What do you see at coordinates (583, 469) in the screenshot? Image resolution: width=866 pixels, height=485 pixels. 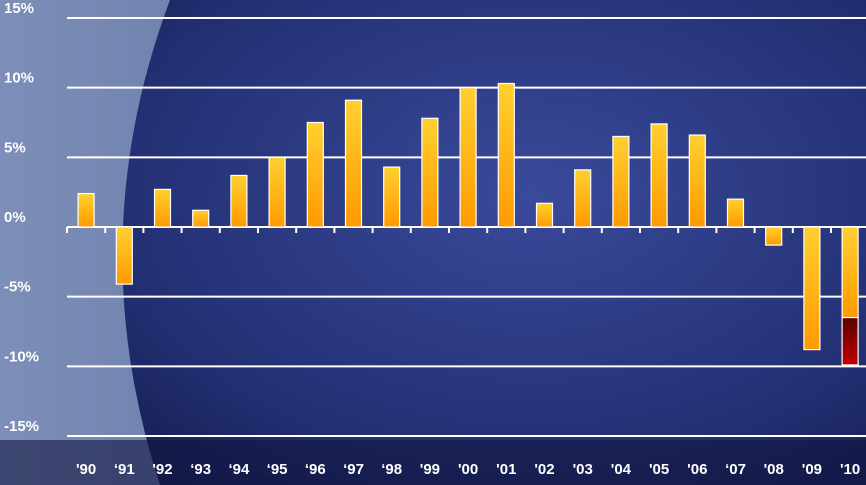 I see `x-tick-label: '03` at bounding box center [583, 469].